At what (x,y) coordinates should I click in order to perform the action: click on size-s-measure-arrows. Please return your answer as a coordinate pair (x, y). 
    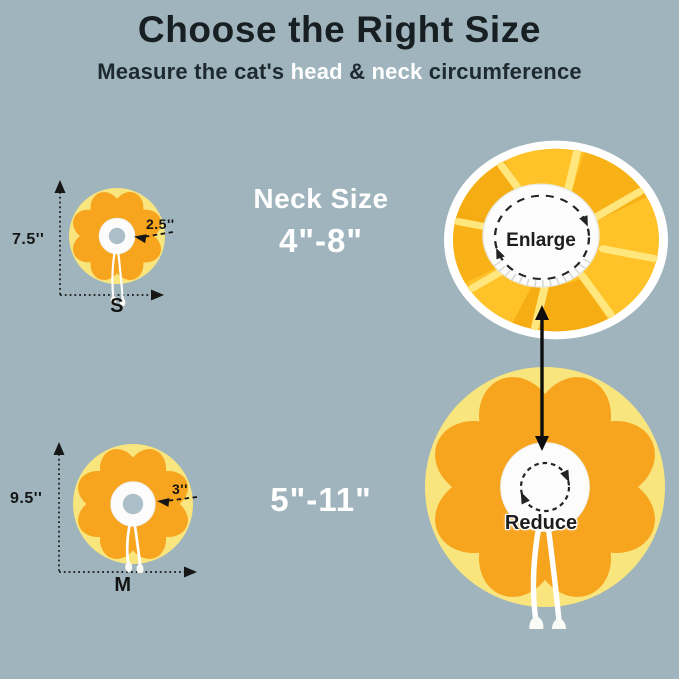
    Looking at the image, I should click on (109, 240).